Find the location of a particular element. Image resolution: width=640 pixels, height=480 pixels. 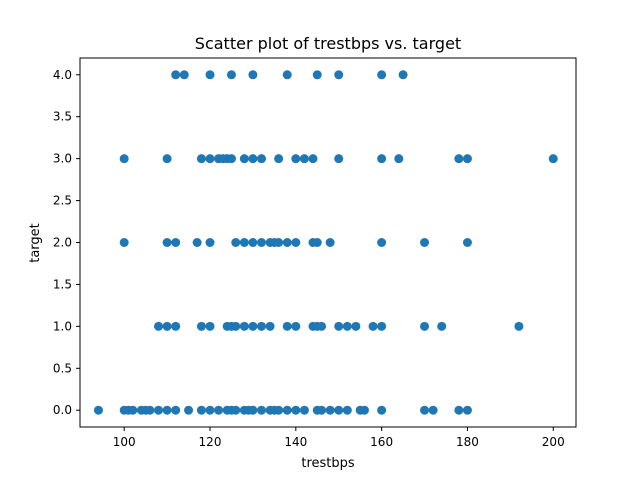

y-tick-label: 0.0 is located at coordinates (62, 410).